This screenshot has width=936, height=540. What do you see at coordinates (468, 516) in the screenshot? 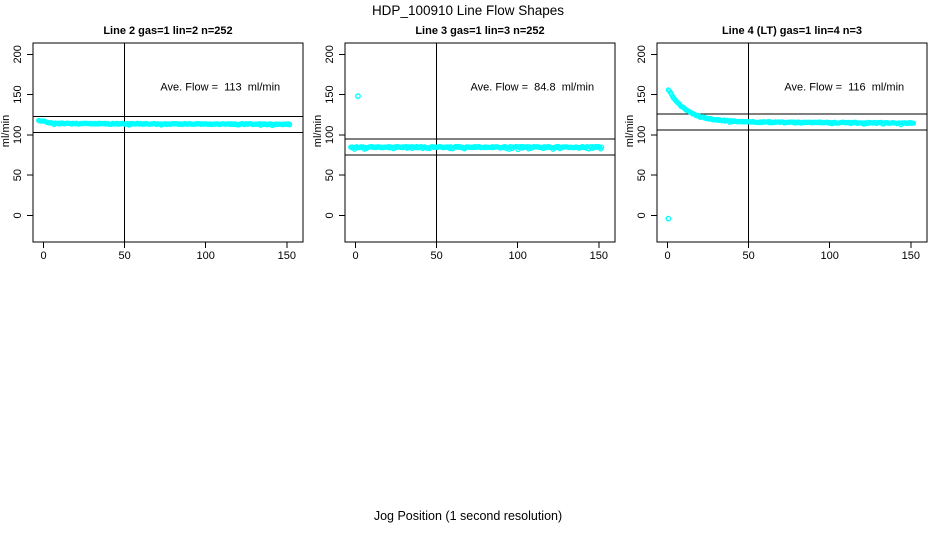
I see `x-axis-label: Jog Position (1 second resolution)` at bounding box center [468, 516].